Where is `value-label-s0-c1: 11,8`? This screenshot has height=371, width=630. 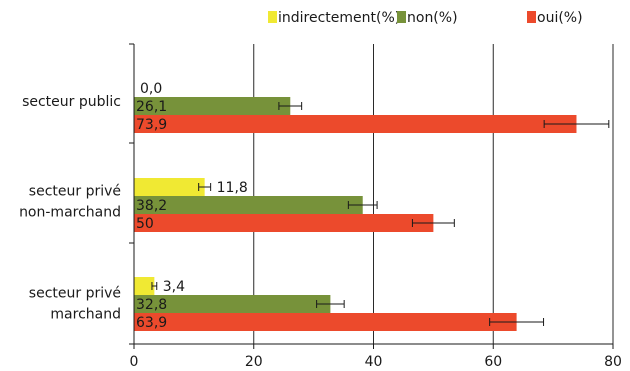 value-label-s0-c1: 11,8 is located at coordinates (232, 188).